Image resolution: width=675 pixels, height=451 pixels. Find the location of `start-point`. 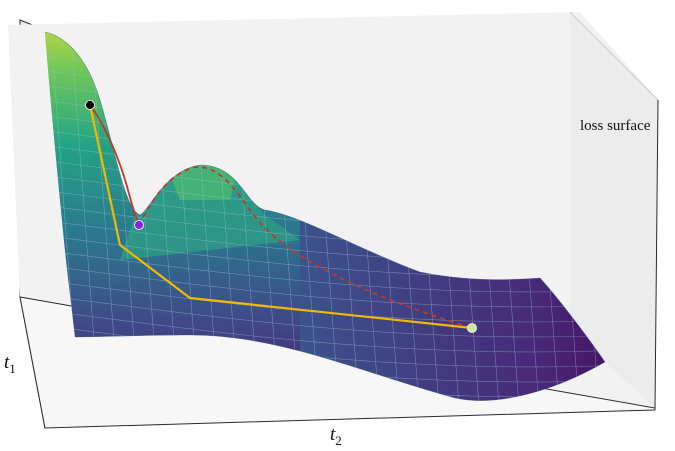

start-point is located at coordinates (90, 105).